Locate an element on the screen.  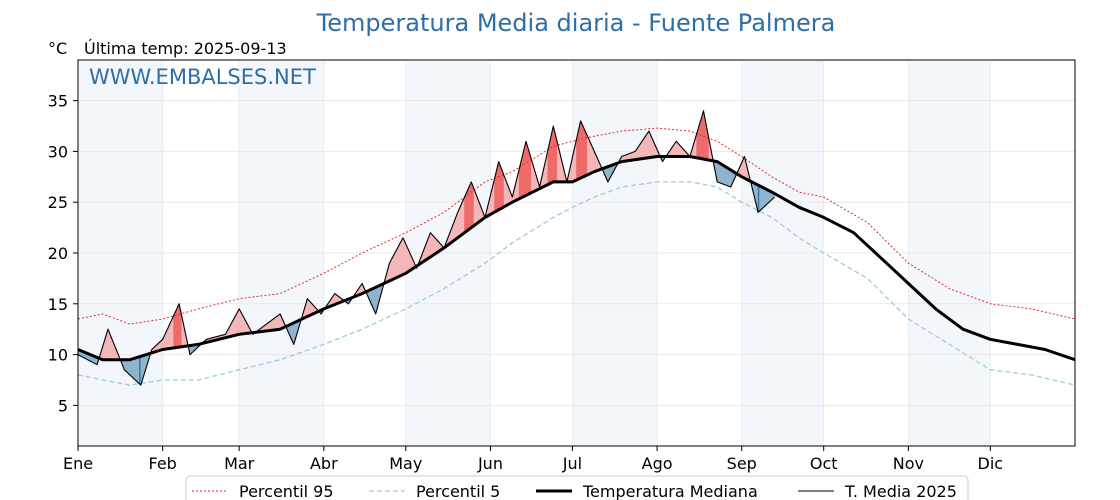
y-tick-label: 10 is located at coordinates (58, 355).